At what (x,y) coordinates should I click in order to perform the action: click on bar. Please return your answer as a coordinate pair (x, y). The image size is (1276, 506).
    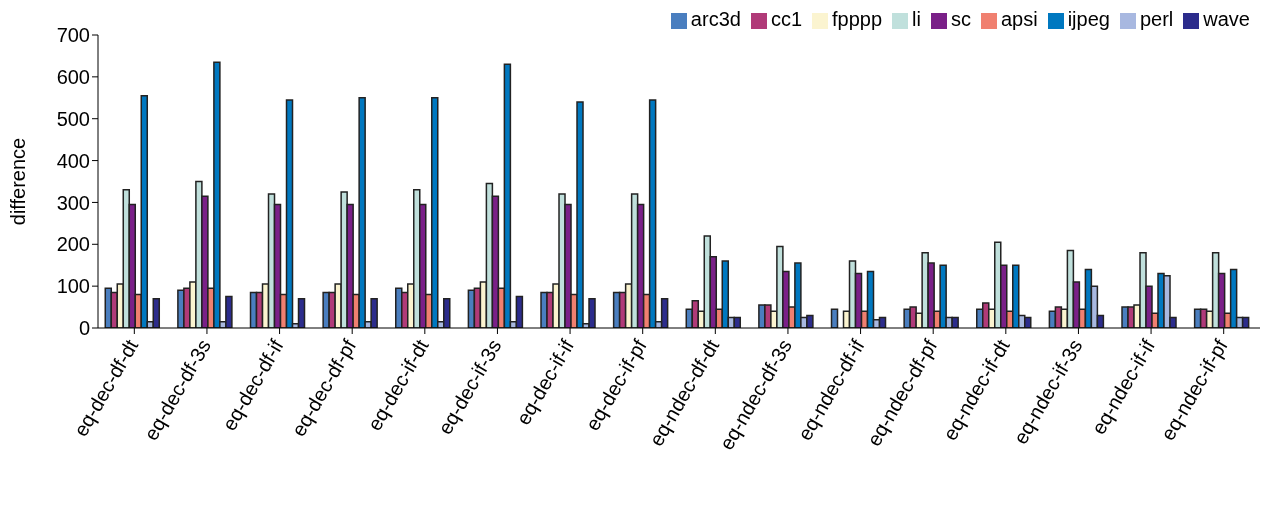
    Looking at the image, I should click on (834, 318).